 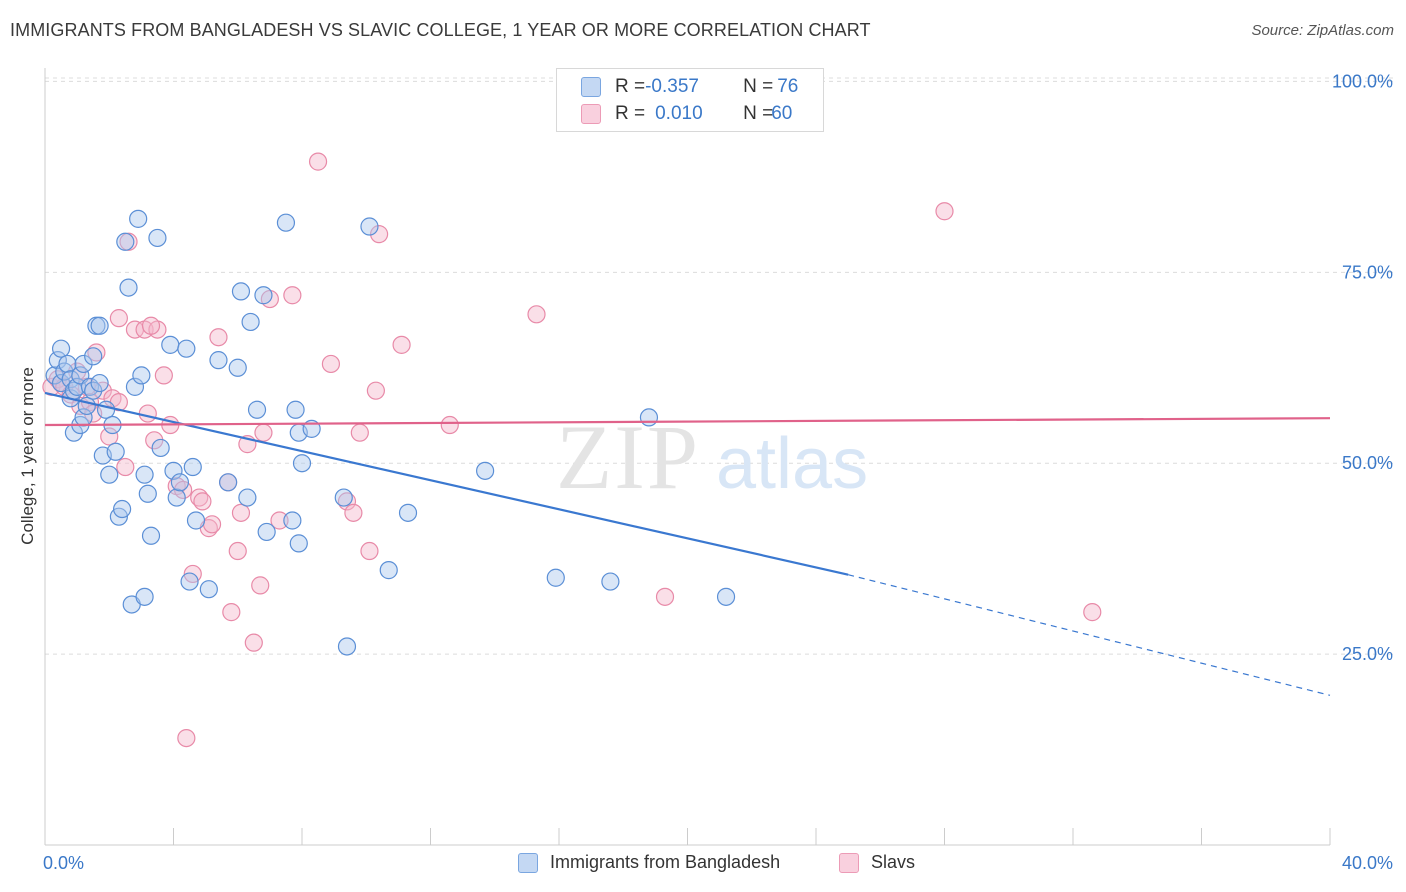 What do you see at coordinates (687, 422) in the screenshot?
I see `trend-line-slavs` at bounding box center [687, 422].